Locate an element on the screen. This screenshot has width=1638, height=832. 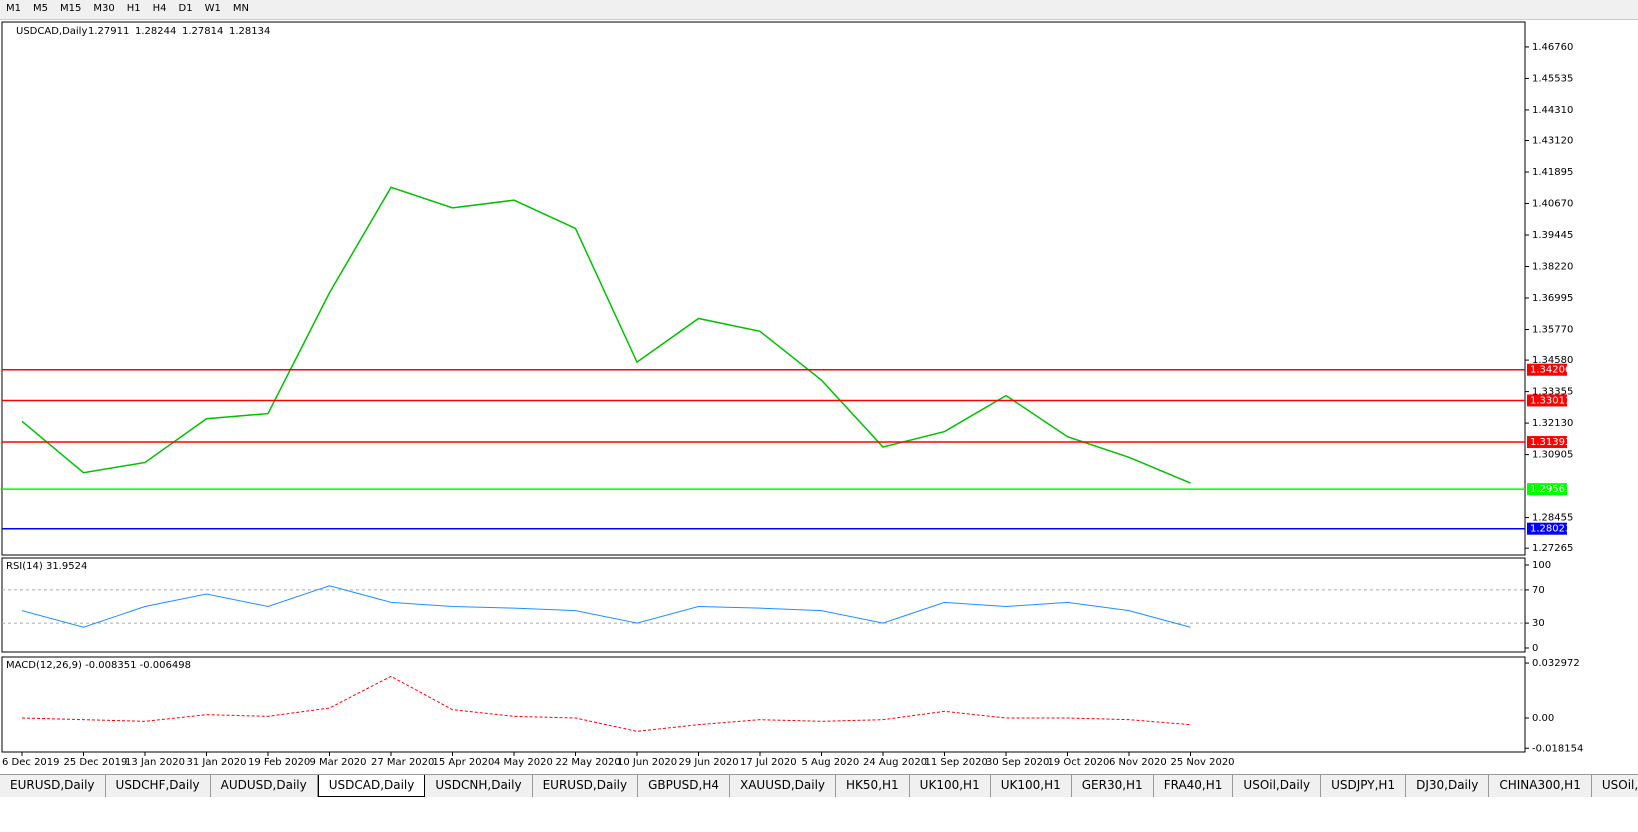
x-tick-label: 6 Dec 2019 is located at coordinates (31, 762).